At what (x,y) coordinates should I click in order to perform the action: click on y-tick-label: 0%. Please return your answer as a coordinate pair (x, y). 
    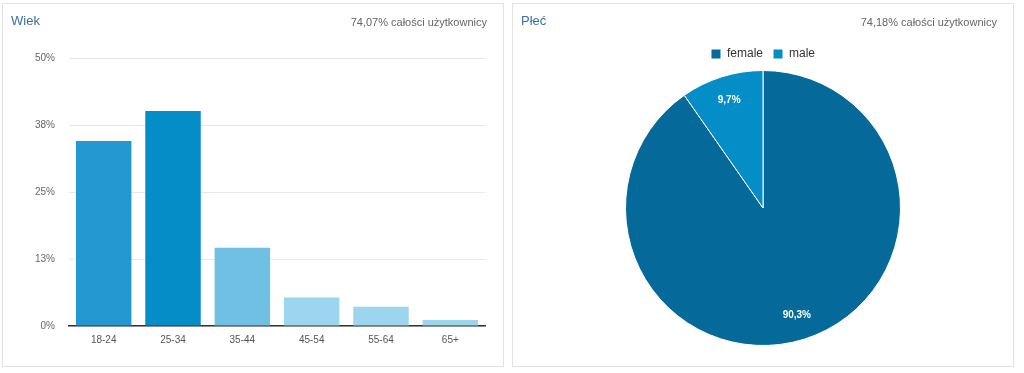
    Looking at the image, I should click on (48, 325).